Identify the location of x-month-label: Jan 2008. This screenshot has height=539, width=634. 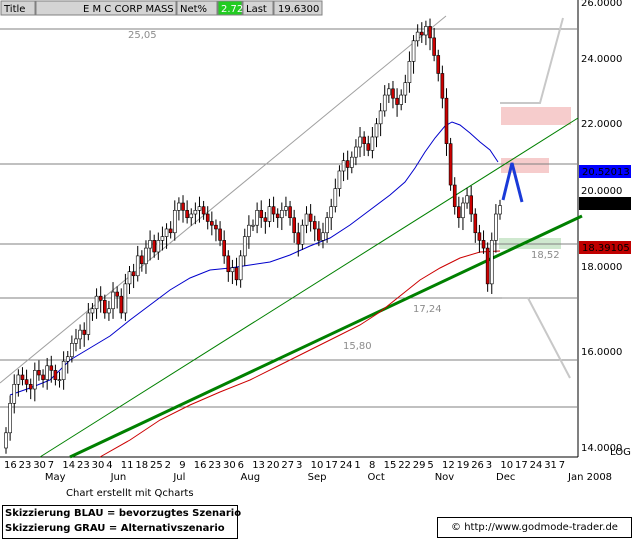
(589, 477).